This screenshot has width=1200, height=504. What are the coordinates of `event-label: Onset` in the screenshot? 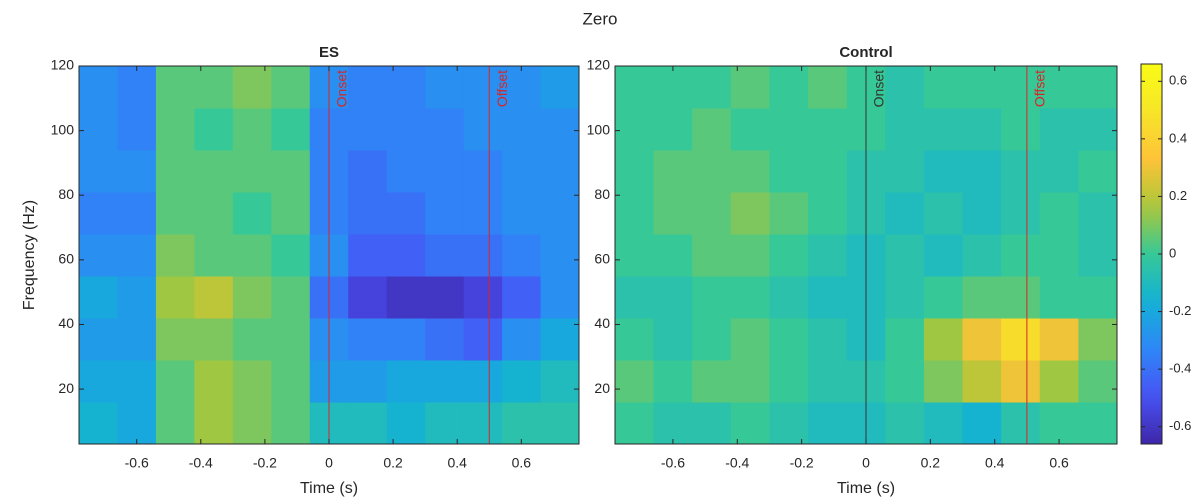 It's located at (879, 88).